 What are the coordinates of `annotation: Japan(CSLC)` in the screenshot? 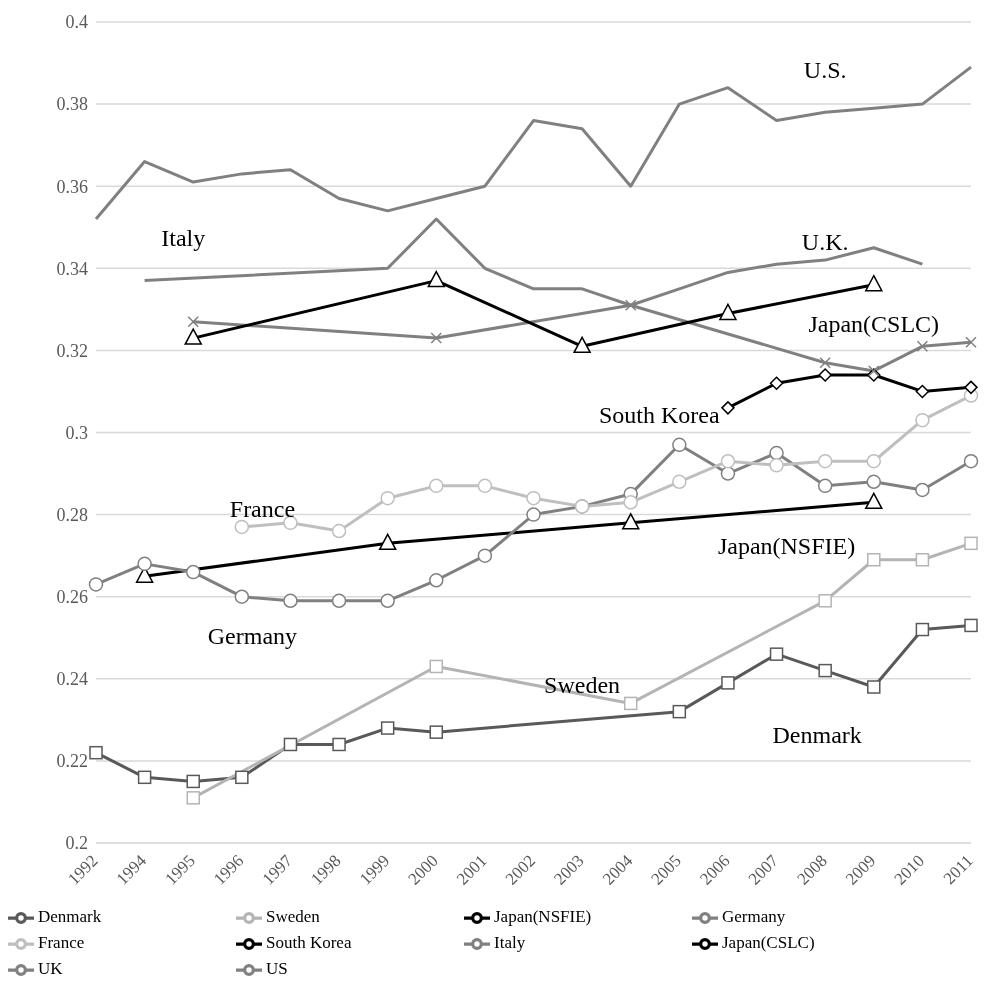 It's located at (874, 324).